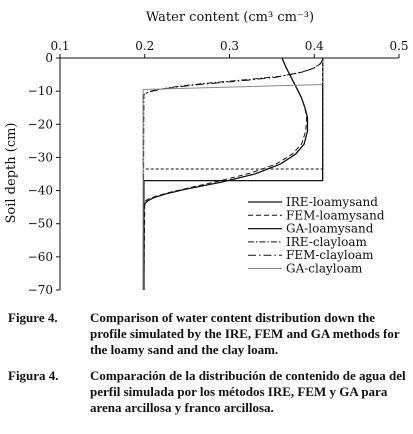 The width and height of the screenshot is (413, 434). I want to click on legend-entry: GA-clayloam, so click(324, 269).